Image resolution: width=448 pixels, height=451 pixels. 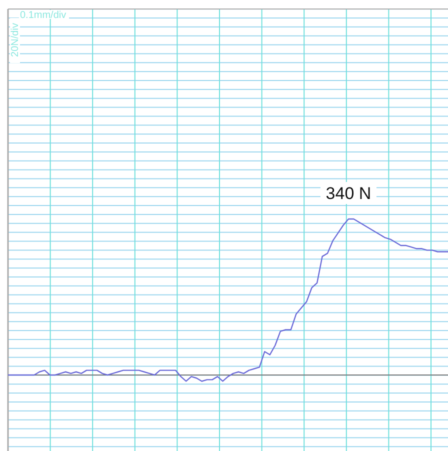 What do you see at coordinates (15, 40) in the screenshot?
I see `text: 20N/div` at bounding box center [15, 40].